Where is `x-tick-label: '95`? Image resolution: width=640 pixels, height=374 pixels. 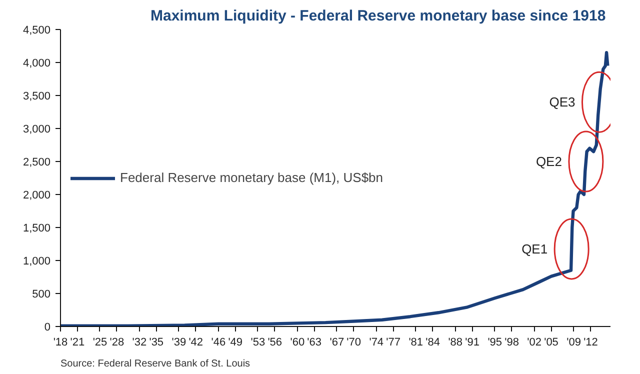
x-tick-label: '95 is located at coordinates (495, 342).